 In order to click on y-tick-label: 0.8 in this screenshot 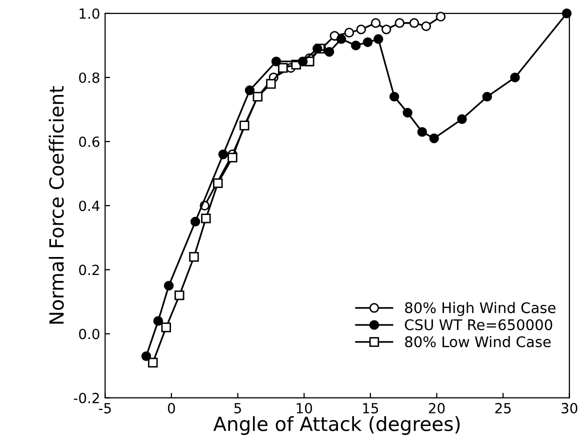, I will do `click(89, 77)`.